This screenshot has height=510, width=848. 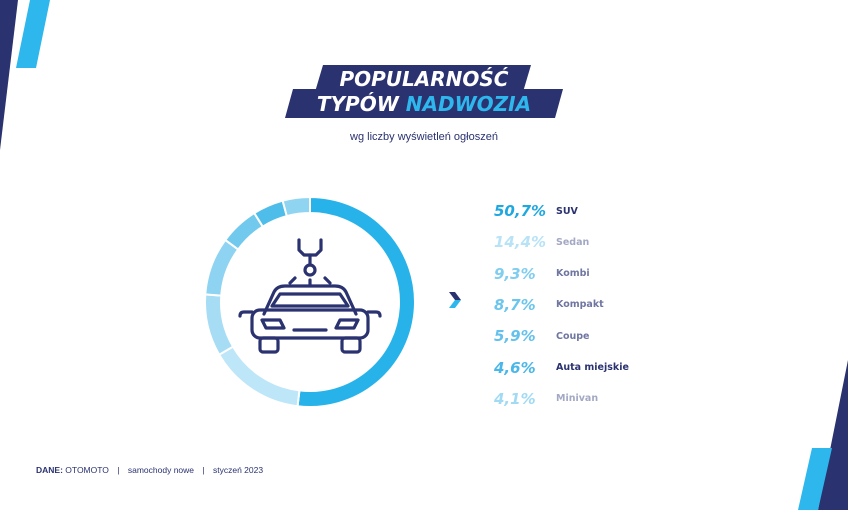 I want to click on footer-source-label: DANE:, so click(x=49, y=470).